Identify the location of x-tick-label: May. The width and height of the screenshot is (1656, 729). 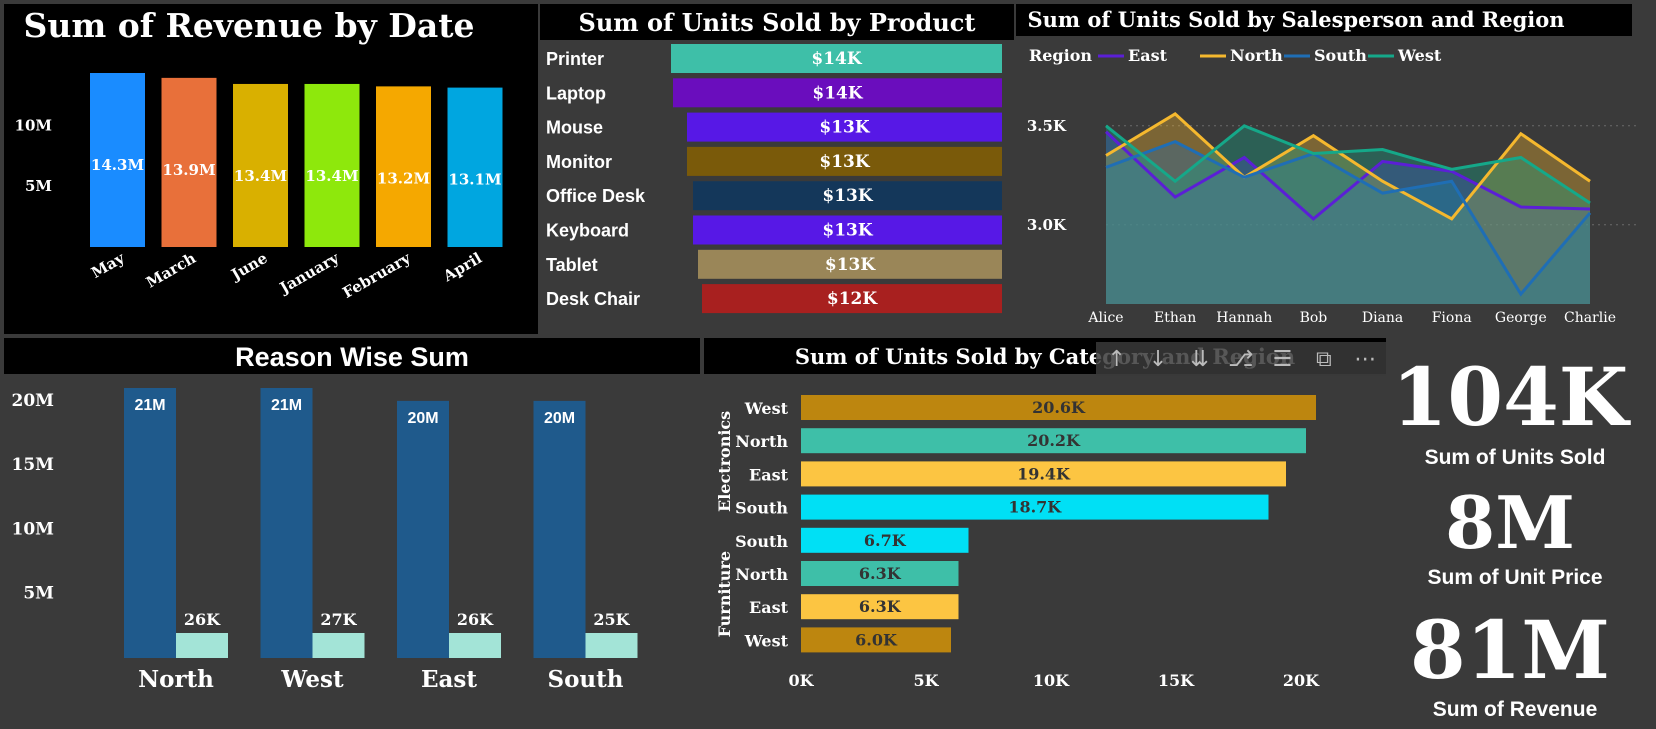
(108, 265).